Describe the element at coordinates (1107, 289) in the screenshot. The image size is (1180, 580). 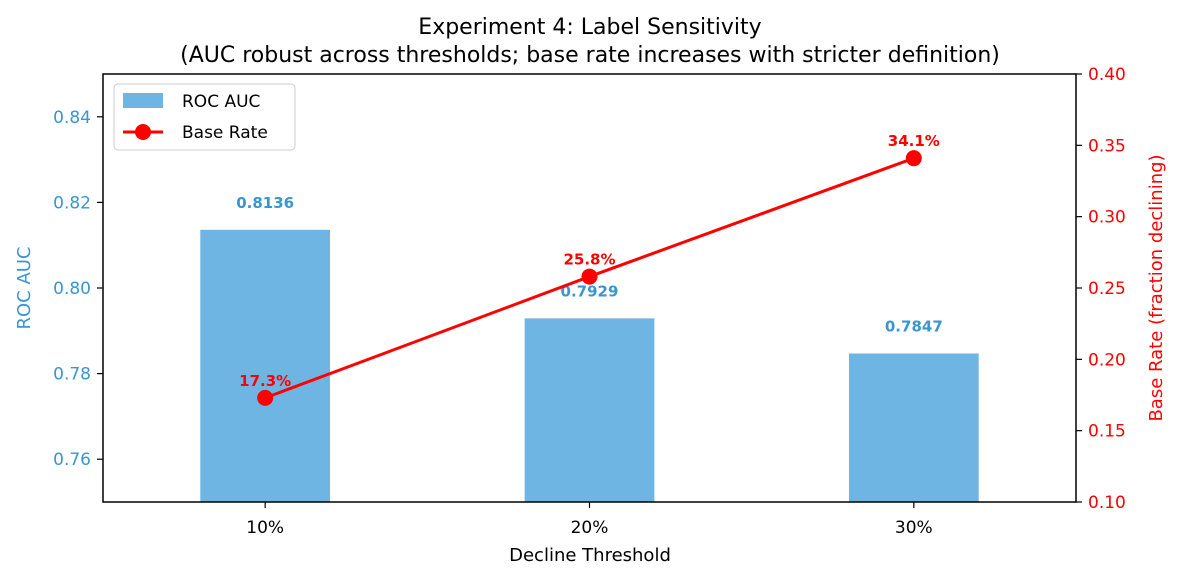
I see `right-axis-tick-label-3: 0.25` at that location.